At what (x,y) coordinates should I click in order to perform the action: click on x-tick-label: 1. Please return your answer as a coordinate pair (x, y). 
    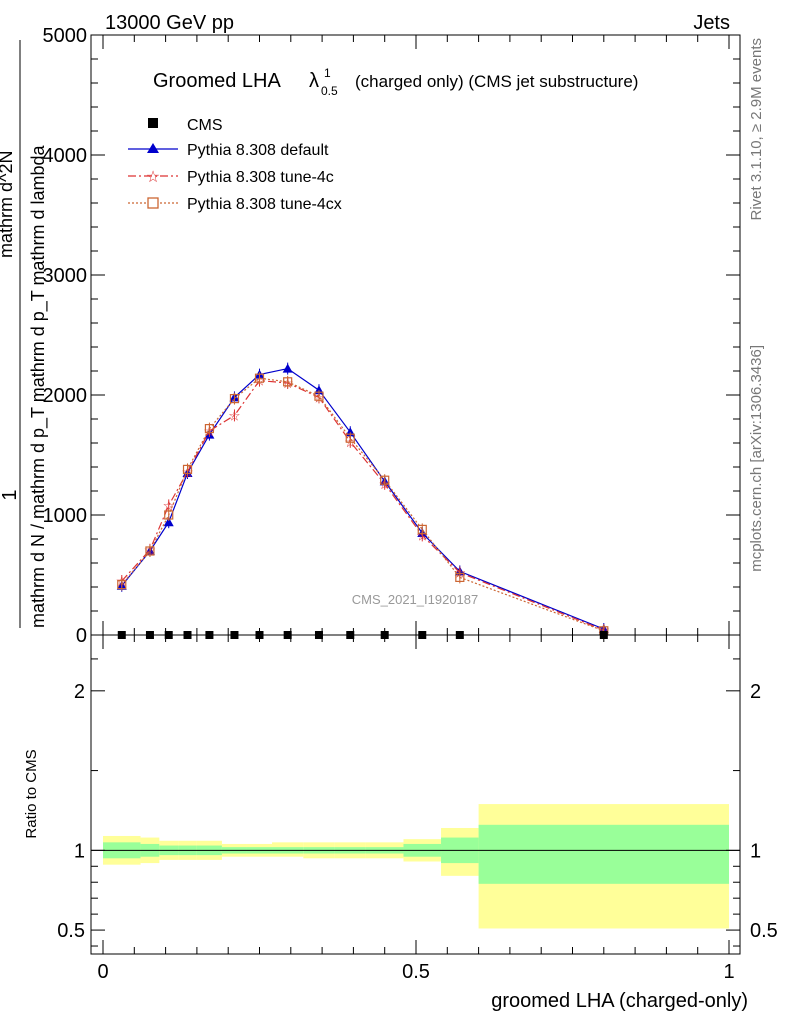
    Looking at the image, I should click on (728, 972).